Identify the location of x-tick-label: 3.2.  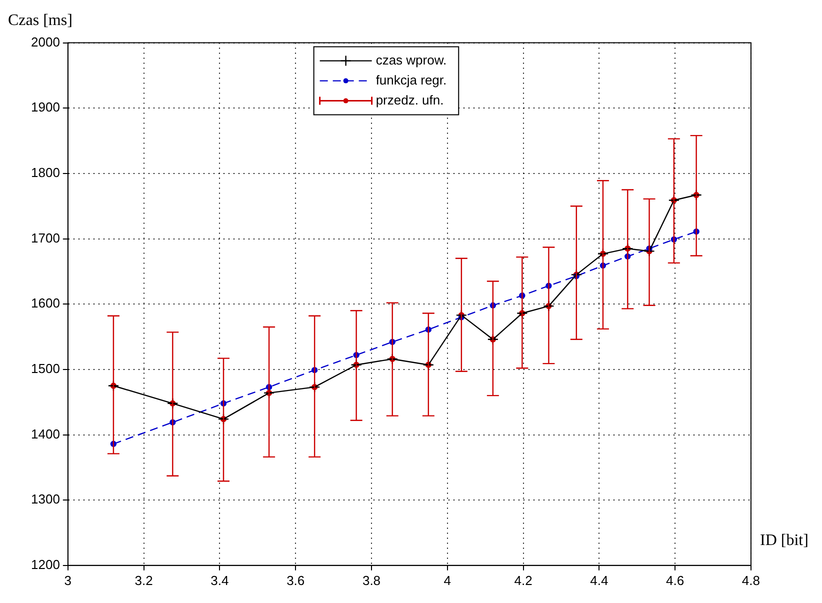
(143, 580).